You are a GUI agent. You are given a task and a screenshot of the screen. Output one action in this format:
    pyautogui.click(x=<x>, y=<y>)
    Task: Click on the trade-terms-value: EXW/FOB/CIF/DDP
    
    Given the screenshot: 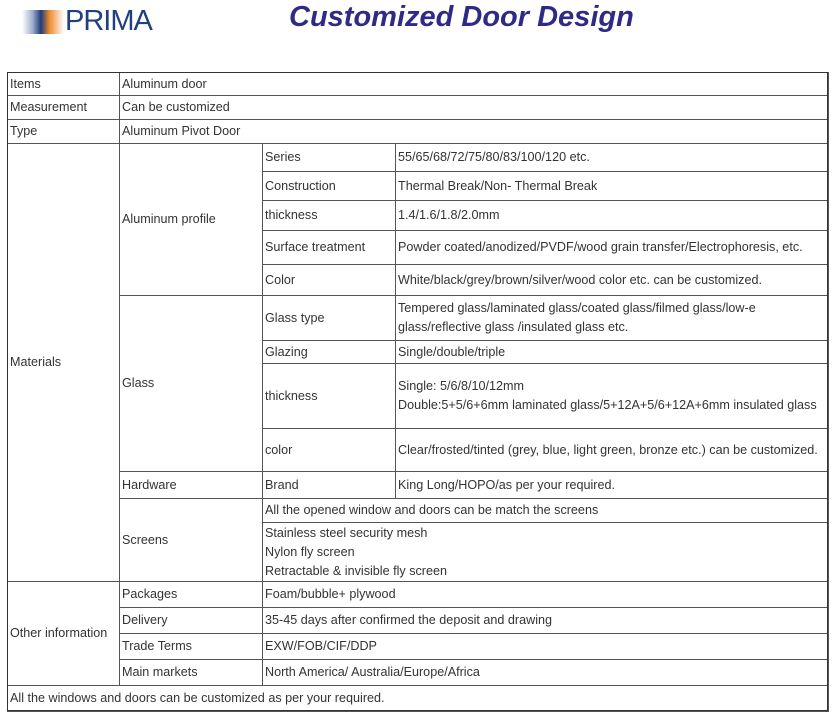 What is the action you would take?
    pyautogui.click(x=545, y=646)
    